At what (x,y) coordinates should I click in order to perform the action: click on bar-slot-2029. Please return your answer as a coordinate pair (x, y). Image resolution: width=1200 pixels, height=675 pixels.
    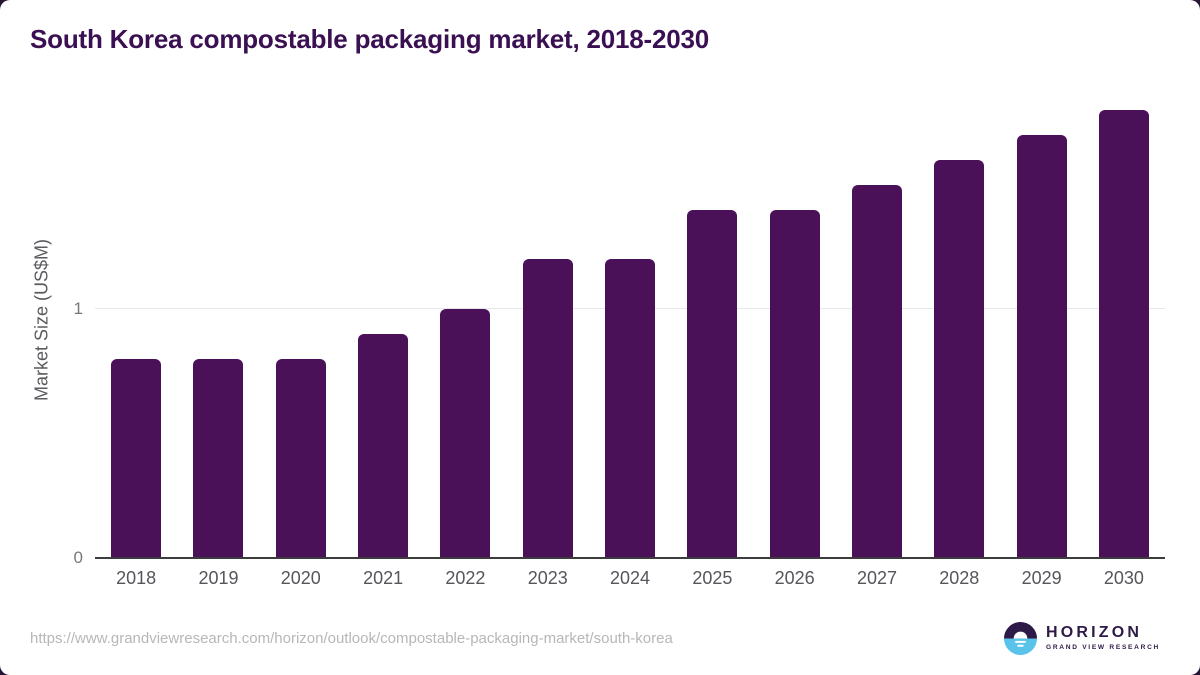
    Looking at the image, I should click on (1041, 329).